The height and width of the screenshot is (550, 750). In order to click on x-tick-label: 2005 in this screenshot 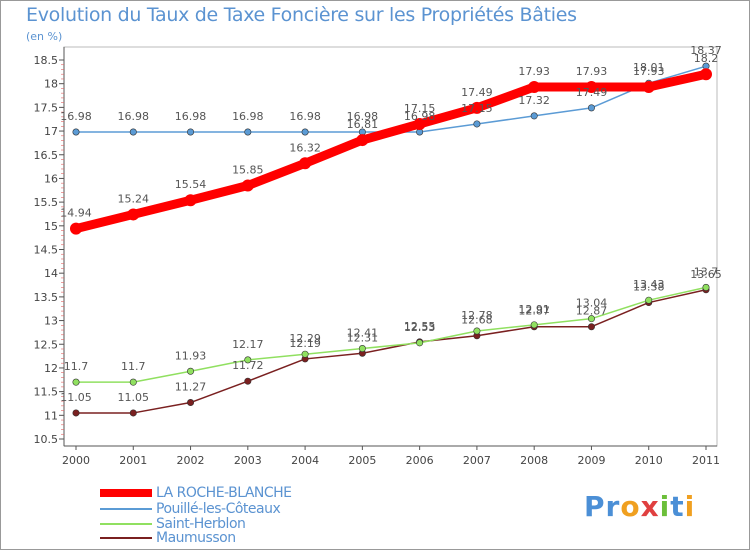, I will do `click(362, 460)`.